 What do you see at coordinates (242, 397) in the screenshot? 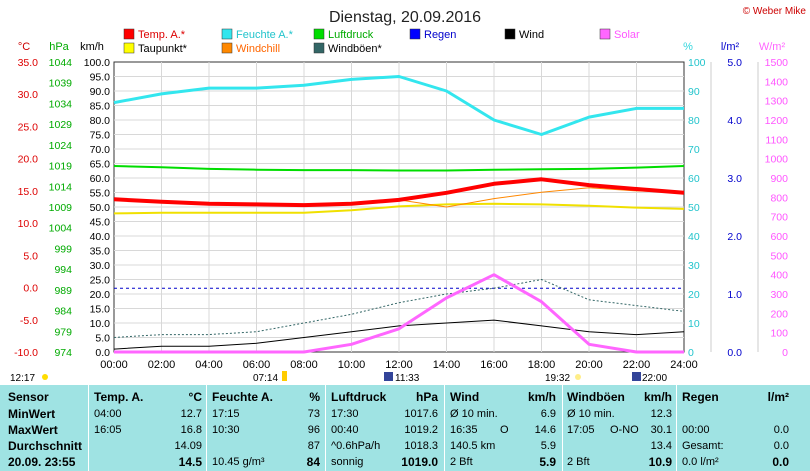
I see `header-humidity: Feuchte A.` at bounding box center [242, 397].